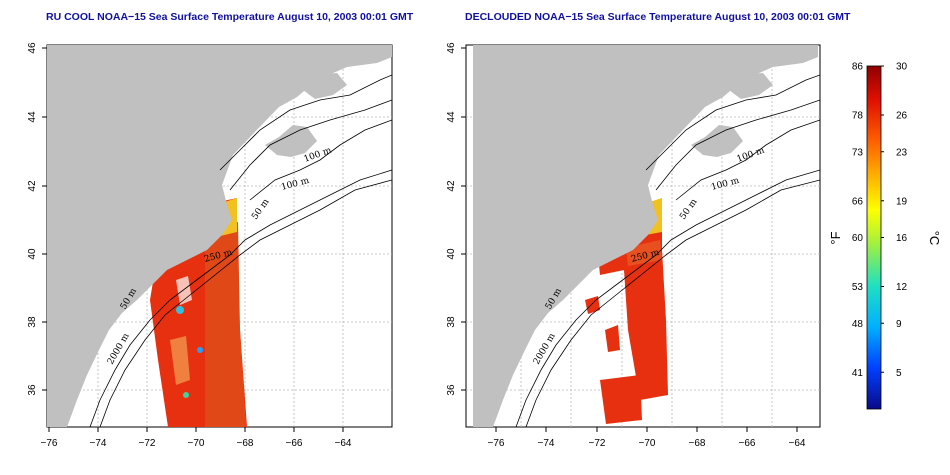  Describe the element at coordinates (858, 287) in the screenshot. I see `colorbar-fahrenheit-tick: 53` at that location.